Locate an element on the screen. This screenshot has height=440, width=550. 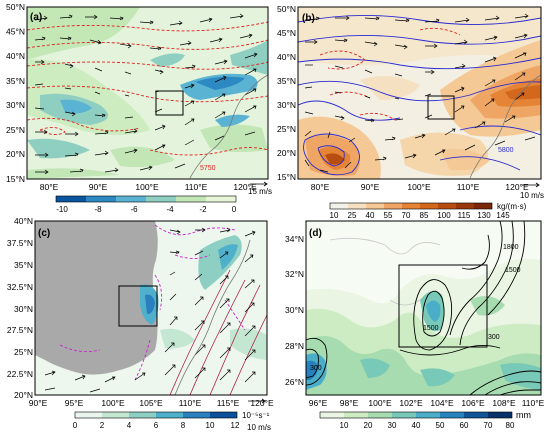
colorbar-tick: 80 is located at coordinates (510, 425).